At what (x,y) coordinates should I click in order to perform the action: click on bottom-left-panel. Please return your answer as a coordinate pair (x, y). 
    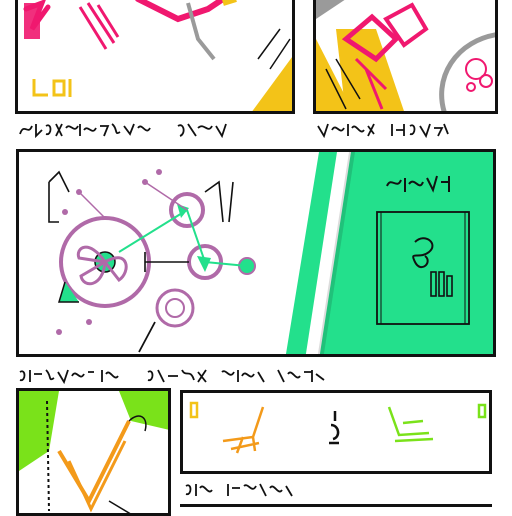
    Looking at the image, I should click on (93, 452).